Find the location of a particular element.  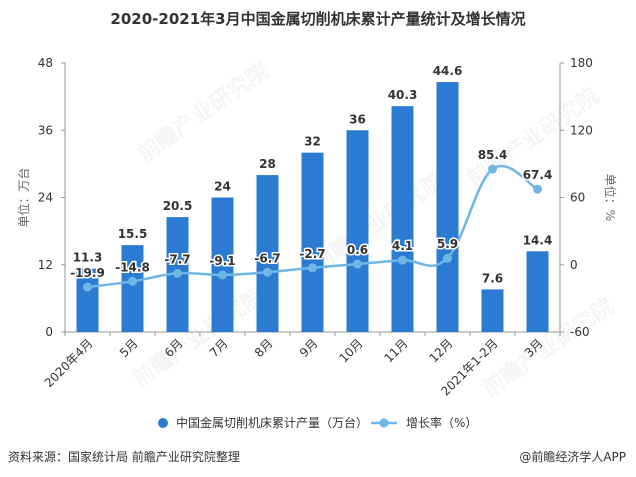

x-tick-label: 5月 is located at coordinates (129, 348).